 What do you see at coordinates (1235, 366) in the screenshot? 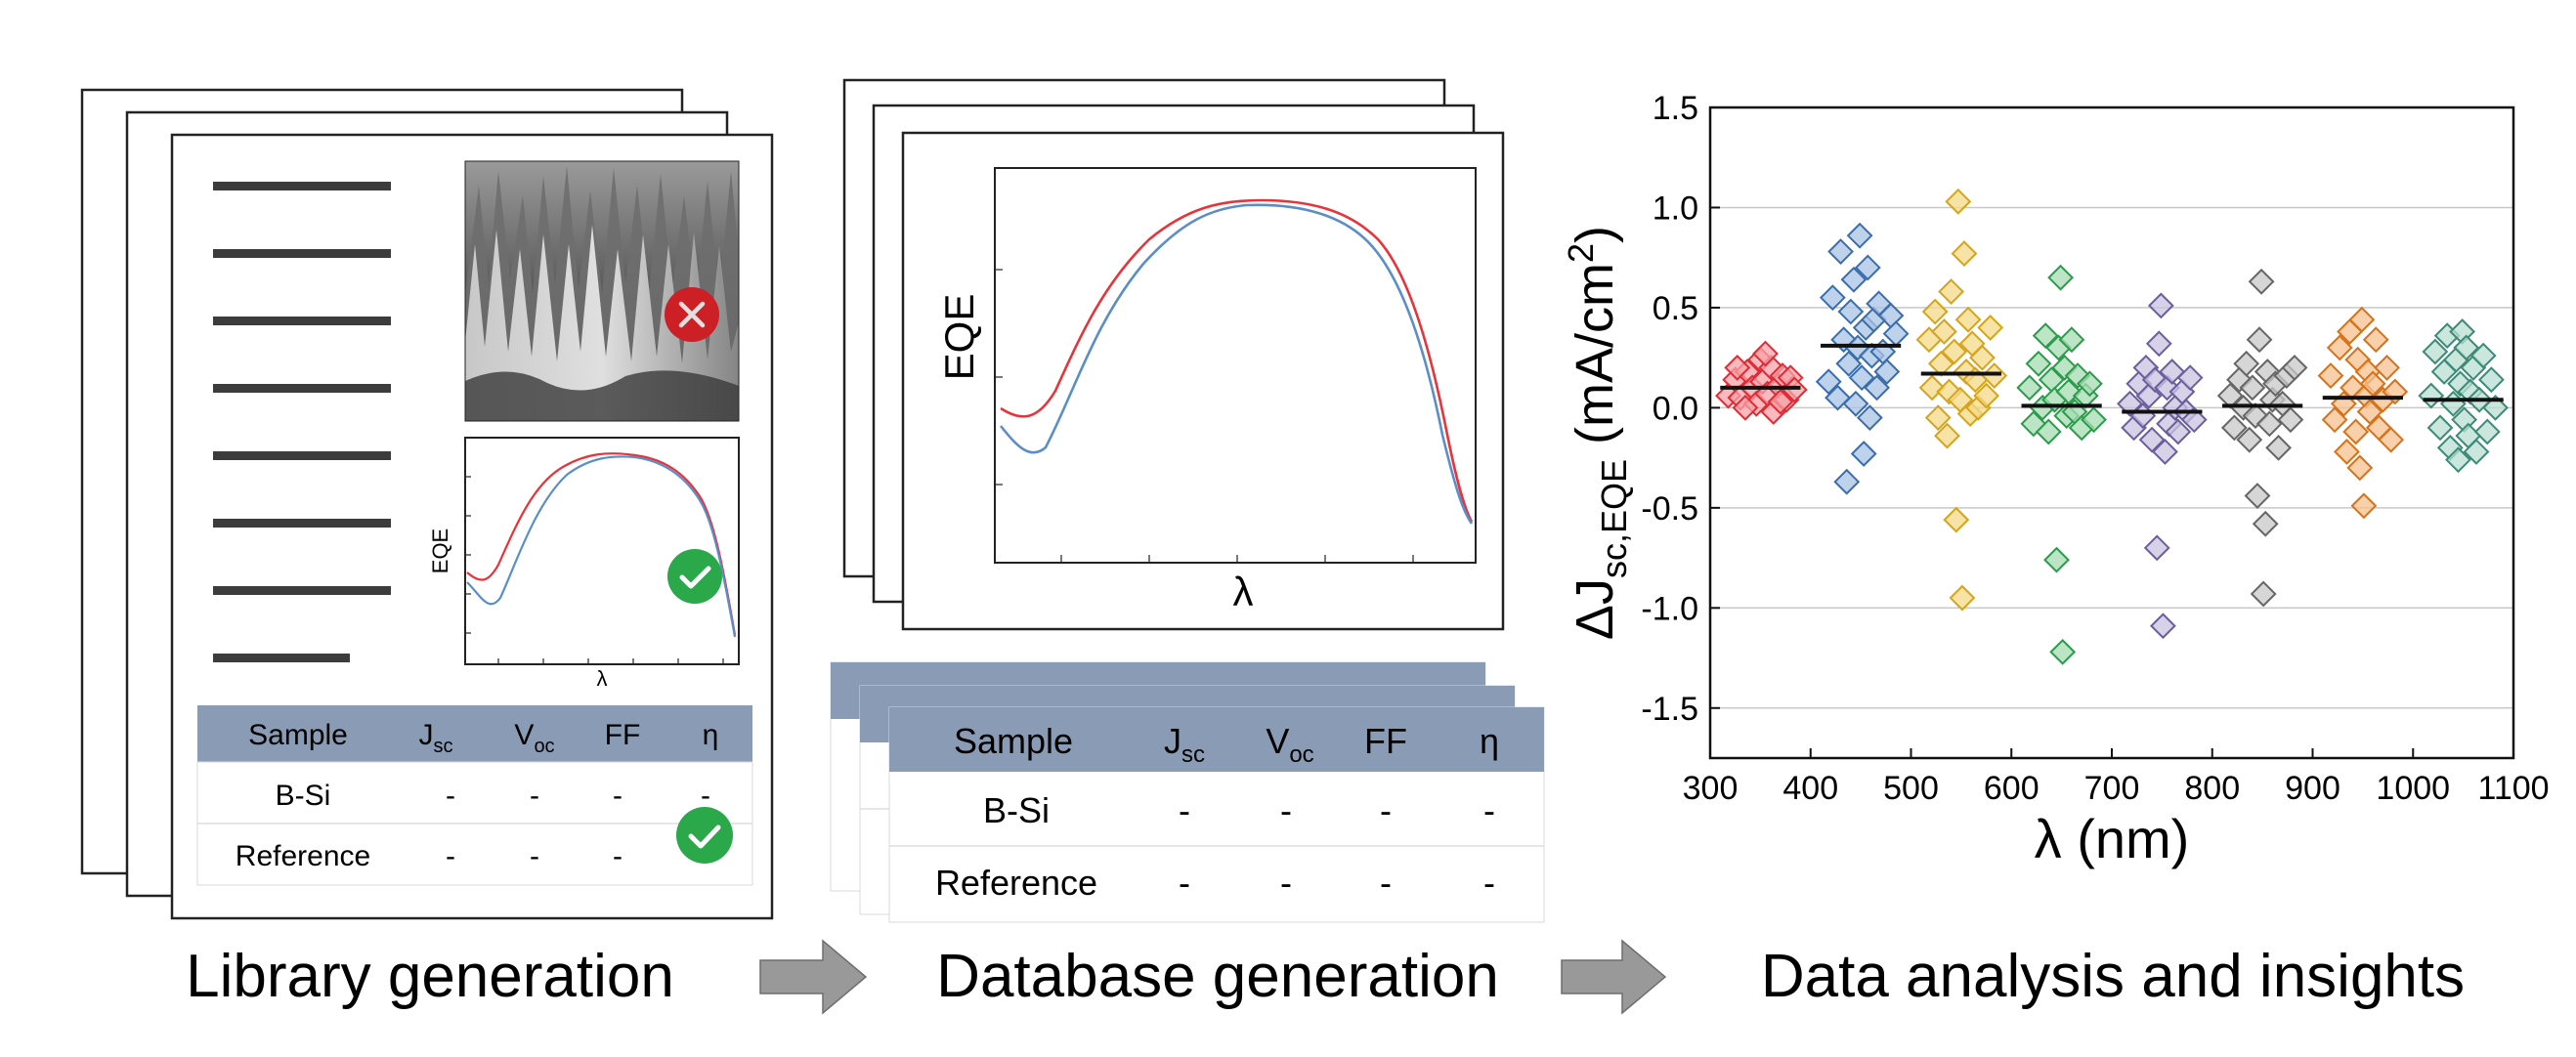
I see `large-plot-frame` at bounding box center [1235, 366].